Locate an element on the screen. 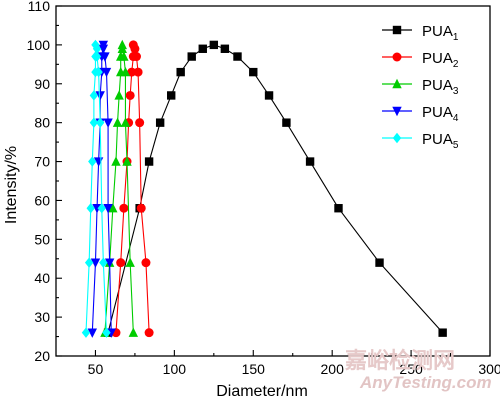 The image size is (500, 404). y-tick-label: 40 is located at coordinates (42, 278).